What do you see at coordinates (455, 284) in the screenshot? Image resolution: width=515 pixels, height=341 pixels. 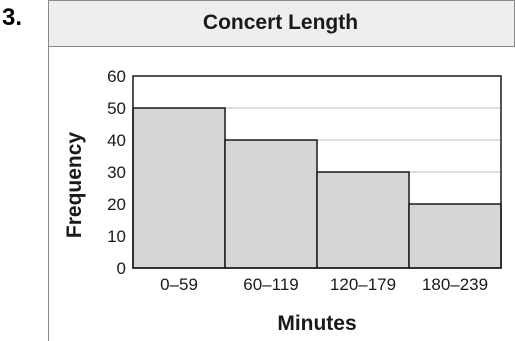 I see `x-tick-label: 180–239` at bounding box center [455, 284].